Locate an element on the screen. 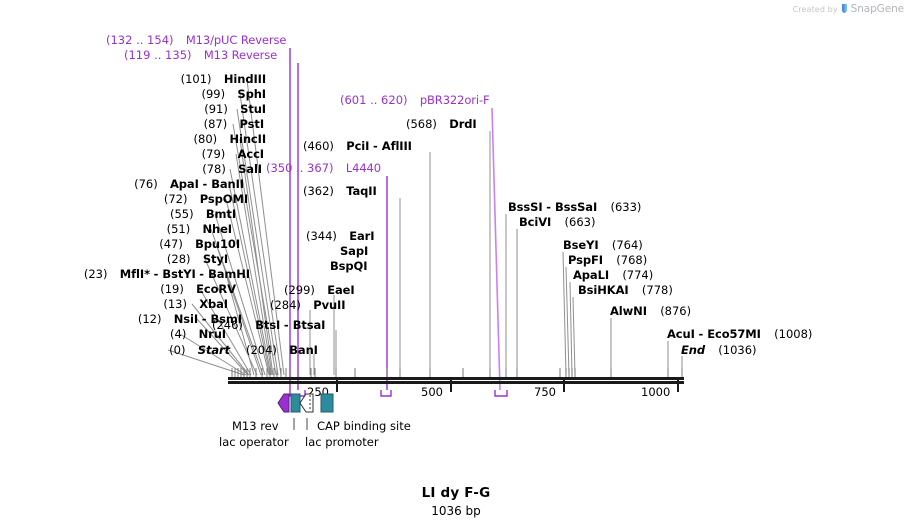 The width and height of the screenshot is (912, 524). site-label-ecorv: (19) EcoRV is located at coordinates (198, 289).